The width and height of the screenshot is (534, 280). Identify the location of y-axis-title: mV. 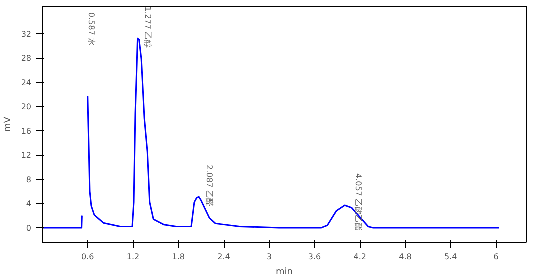
(8, 124).